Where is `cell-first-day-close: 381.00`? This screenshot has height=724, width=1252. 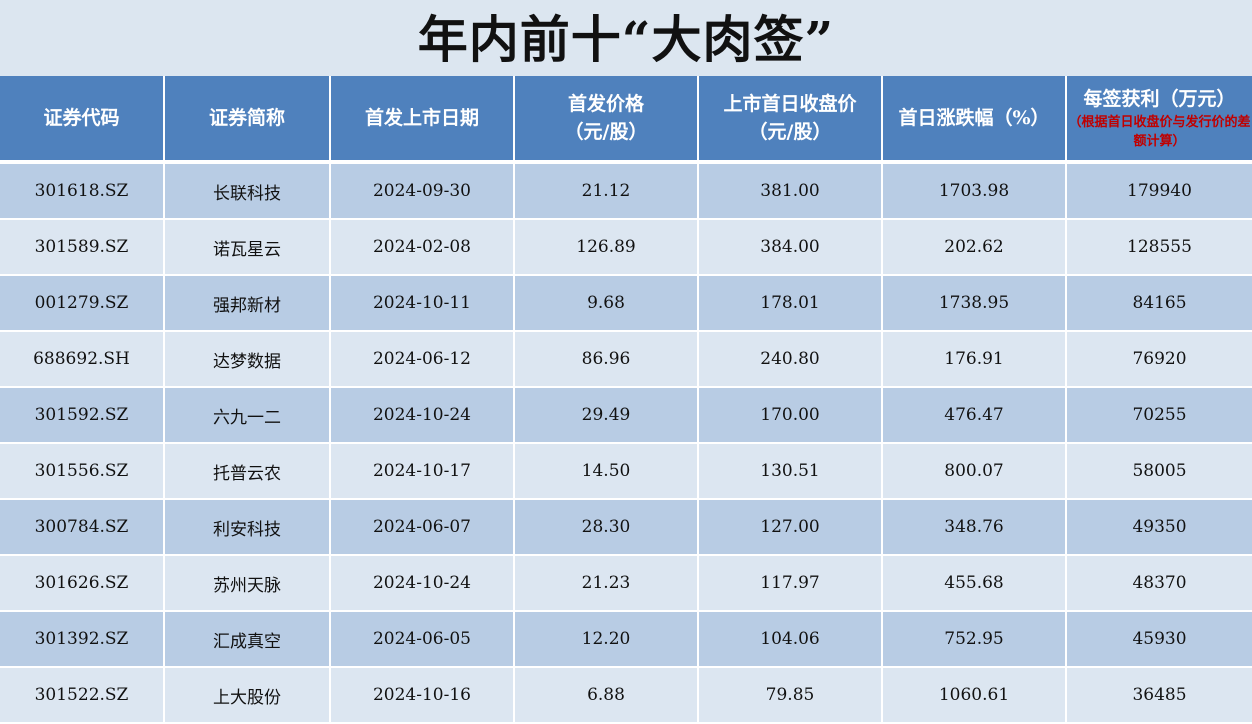 cell-first-day-close: 381.00 is located at coordinates (791, 192).